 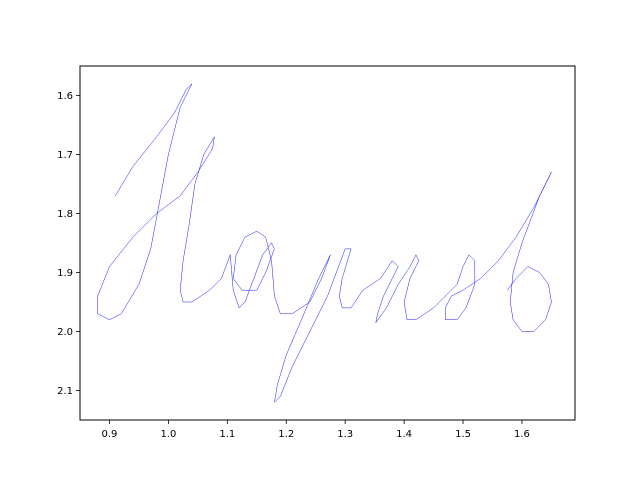 I want to click on y-tick-label: 1.9, so click(x=65, y=273).